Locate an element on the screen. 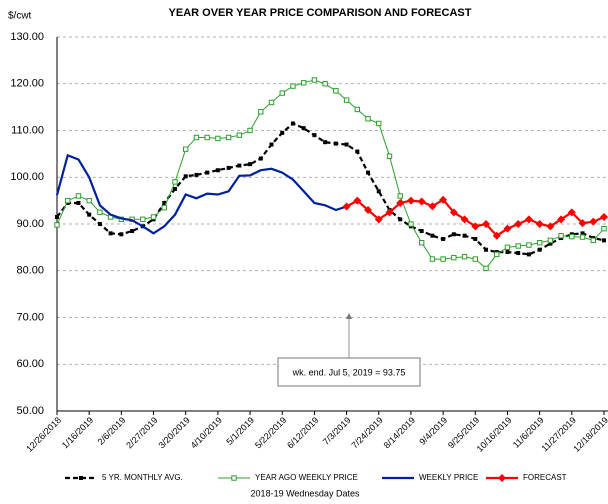 This screenshot has height=504, width=608. x-tick-label: 5/1/2019 is located at coordinates (240, 431).